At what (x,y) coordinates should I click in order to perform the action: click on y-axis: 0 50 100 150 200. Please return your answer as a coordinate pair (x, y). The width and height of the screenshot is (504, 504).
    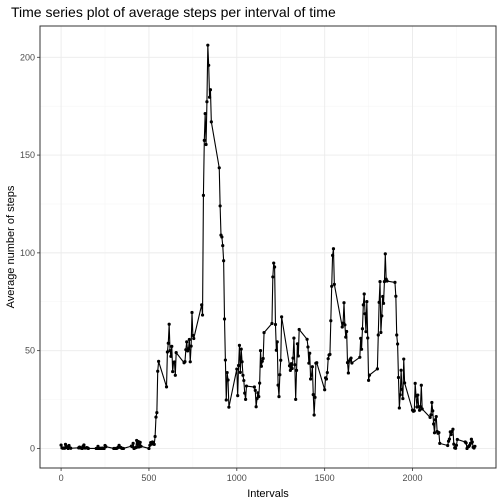
    Looking at the image, I should click on (30, 252).